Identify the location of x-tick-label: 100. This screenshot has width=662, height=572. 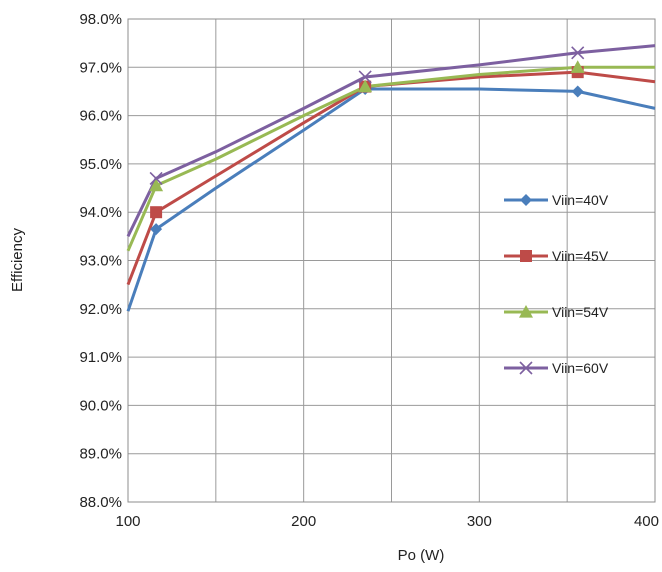
(127, 521).